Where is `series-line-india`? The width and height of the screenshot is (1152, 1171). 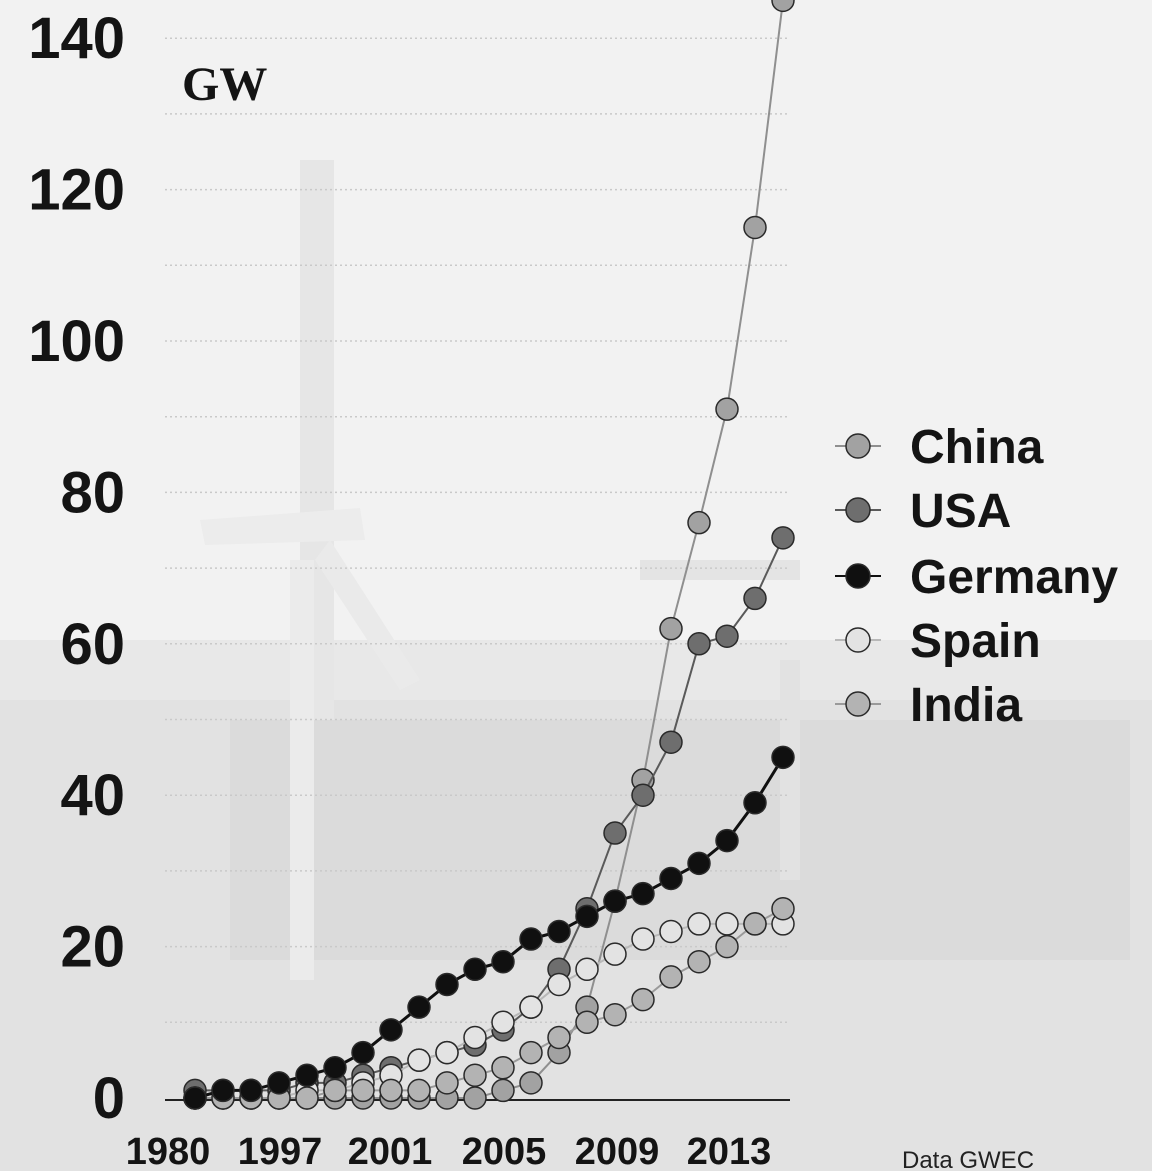
series-line-india is located at coordinates (489, 1003).